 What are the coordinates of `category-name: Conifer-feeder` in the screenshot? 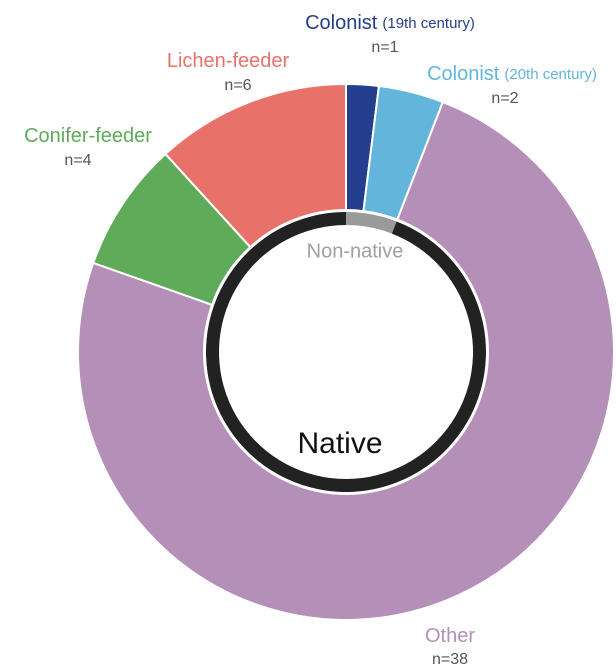 It's located at (88, 136).